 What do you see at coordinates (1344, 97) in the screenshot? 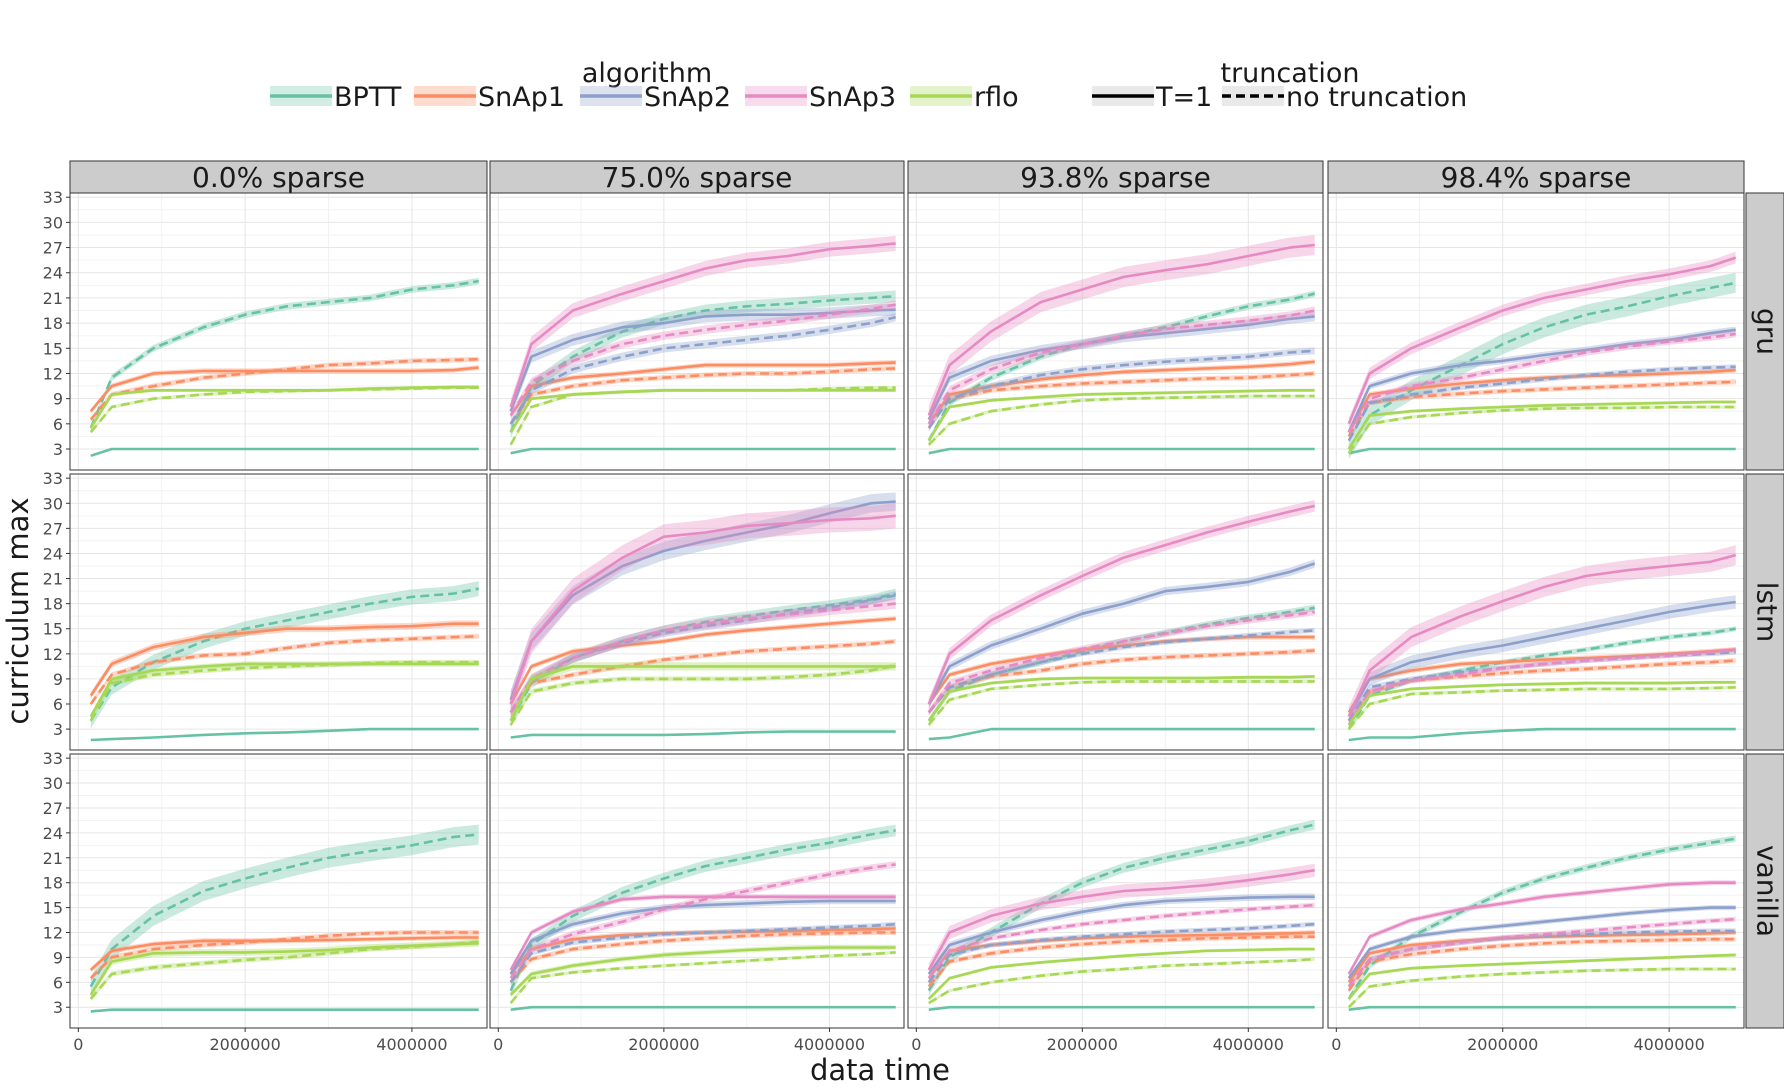
I see `legend-item-no-truncation: no truncation` at bounding box center [1344, 97].